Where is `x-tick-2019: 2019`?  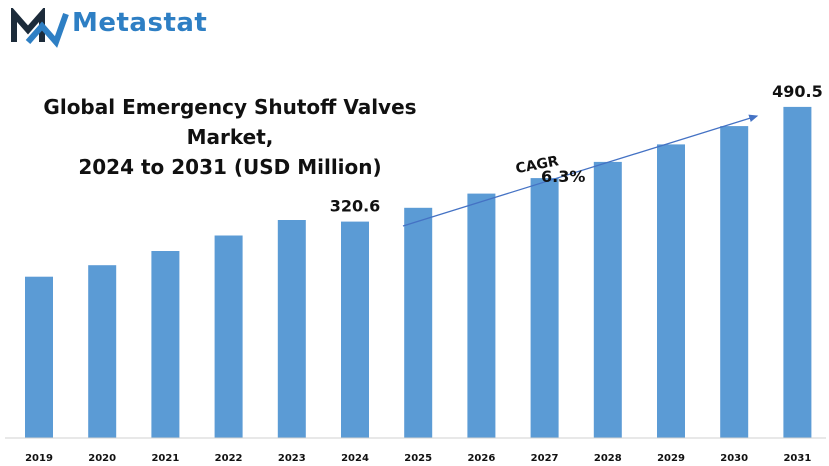
x-tick-2019: 2019 is located at coordinates (39, 458).